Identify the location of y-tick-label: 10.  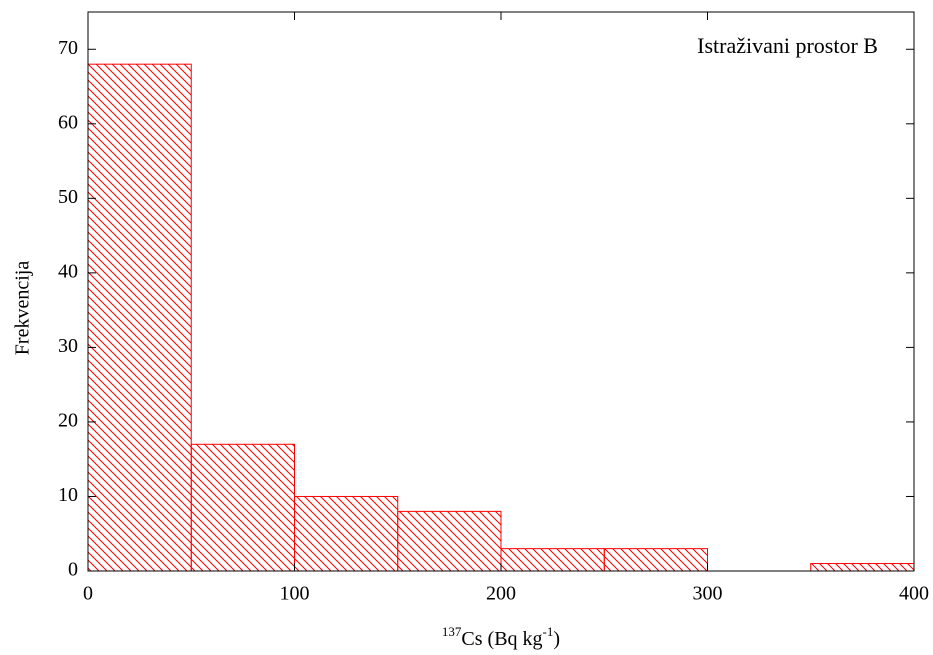
(68, 495).